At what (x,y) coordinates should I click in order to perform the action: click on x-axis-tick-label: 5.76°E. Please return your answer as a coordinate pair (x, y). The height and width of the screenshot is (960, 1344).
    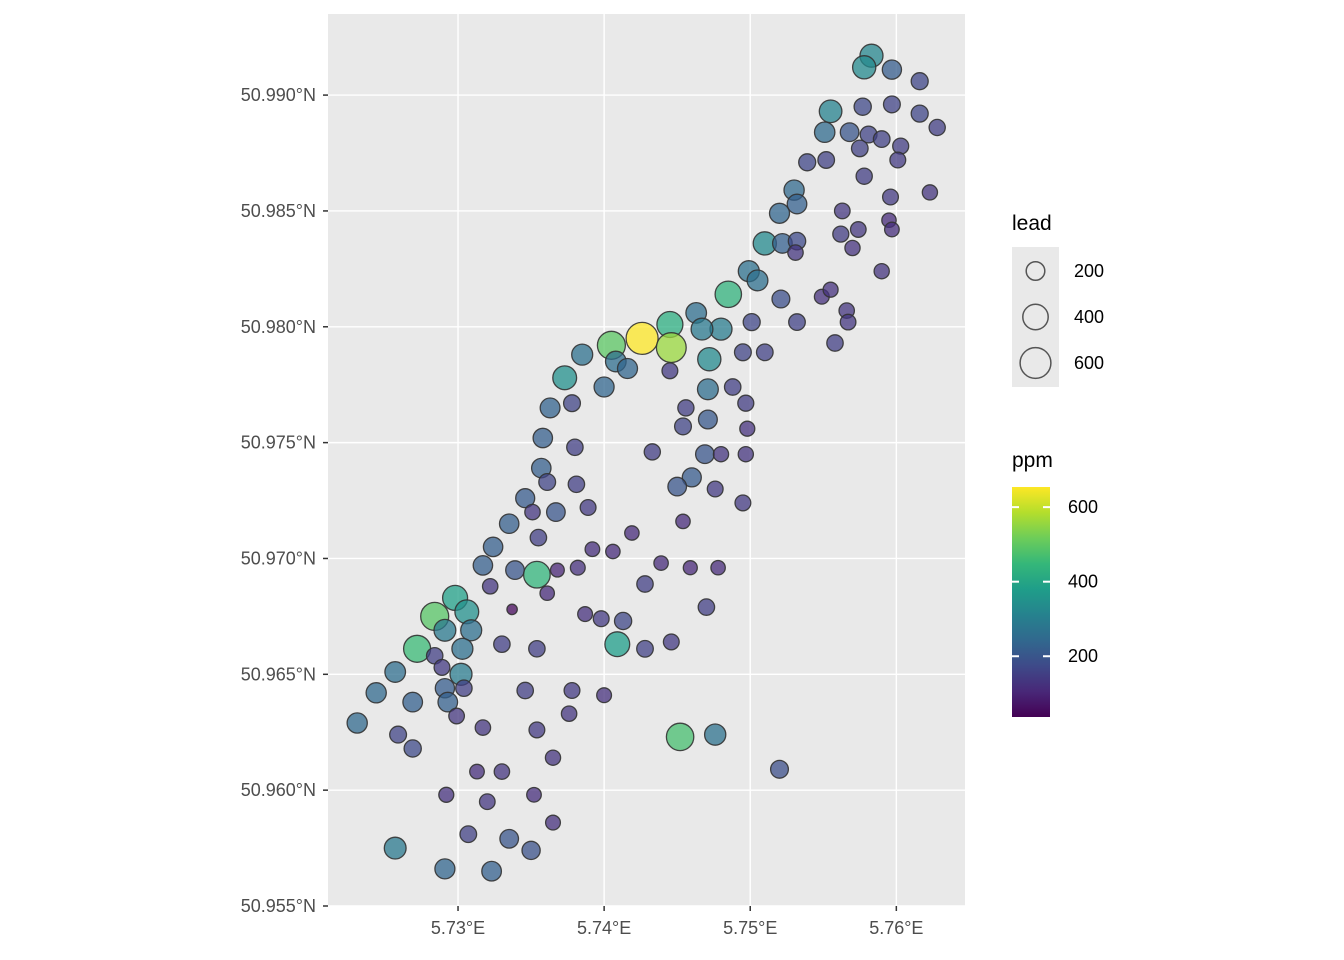
    Looking at the image, I should click on (896, 928).